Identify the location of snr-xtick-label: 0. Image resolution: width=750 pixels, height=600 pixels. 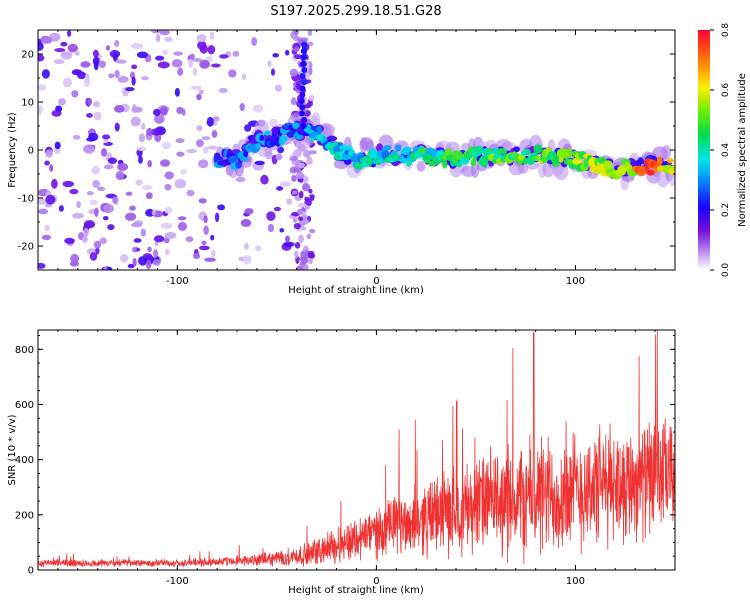
(376, 581).